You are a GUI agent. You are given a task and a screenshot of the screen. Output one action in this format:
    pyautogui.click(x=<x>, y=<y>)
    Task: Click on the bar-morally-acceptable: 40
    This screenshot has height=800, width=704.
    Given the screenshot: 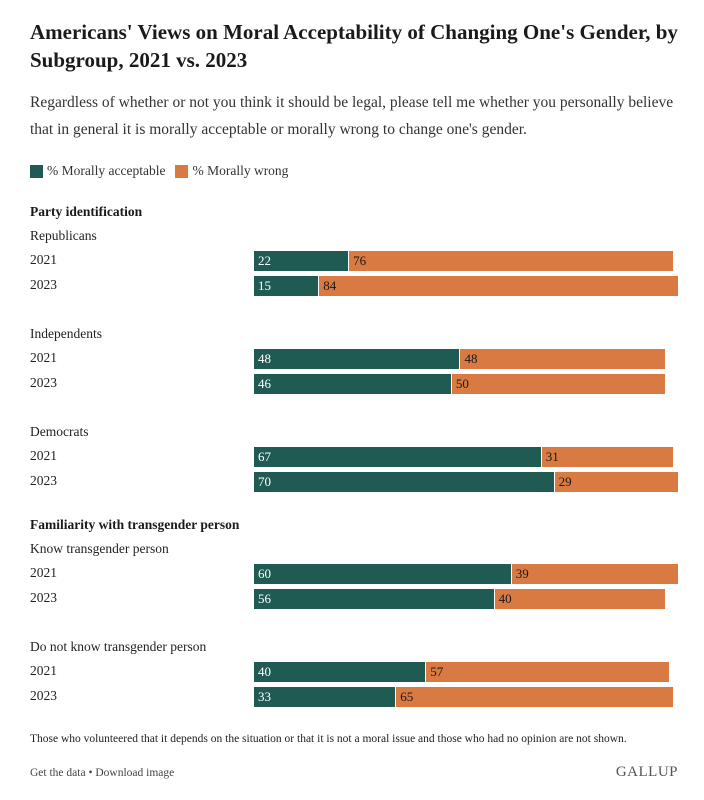 What is the action you would take?
    pyautogui.click(x=340, y=672)
    